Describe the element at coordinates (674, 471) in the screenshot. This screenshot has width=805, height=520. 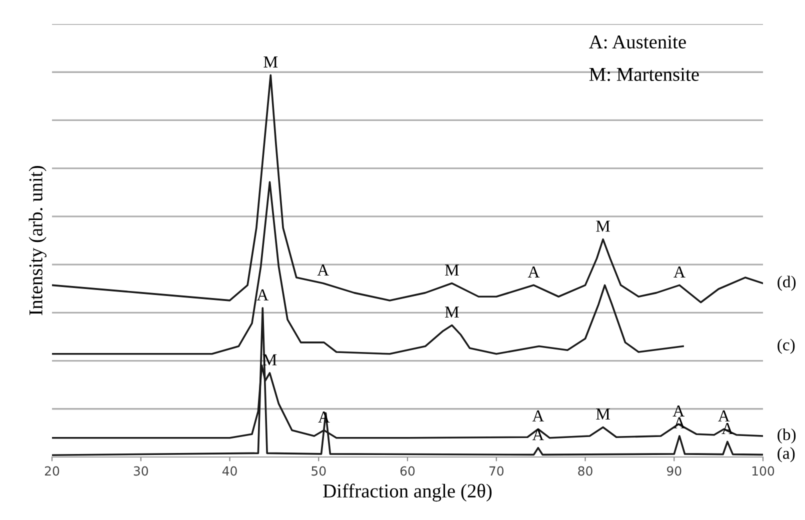
I see `x-tick-label: 90` at that location.